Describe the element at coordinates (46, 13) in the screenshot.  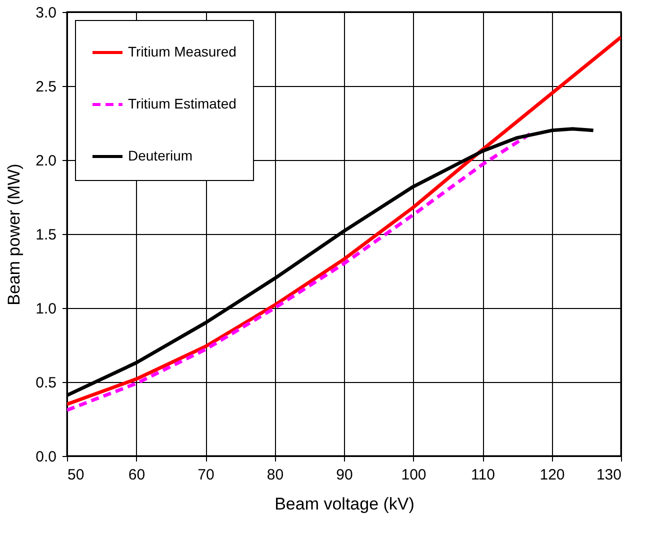
I see `y-tick-label: 3.0` at that location.